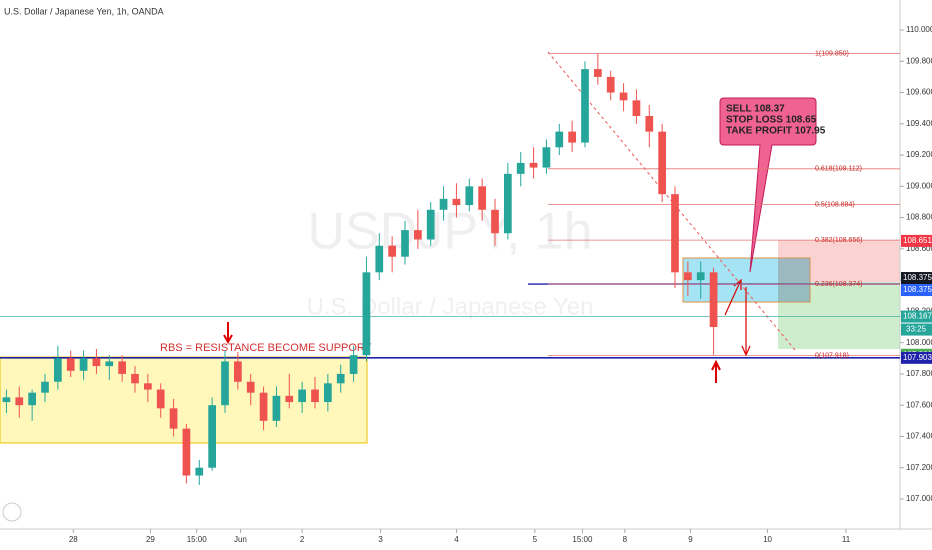 Image resolution: width=932 pixels, height=550 pixels. I want to click on callout, so click(768, 185).